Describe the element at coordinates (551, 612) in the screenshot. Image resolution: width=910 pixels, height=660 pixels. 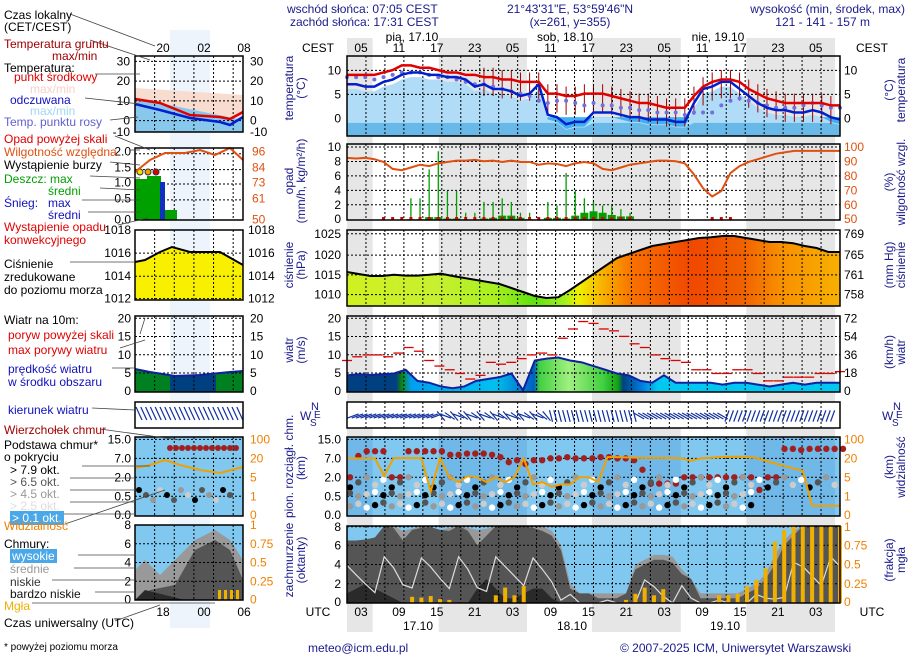
I see `utc-time-tick: 09` at that location.